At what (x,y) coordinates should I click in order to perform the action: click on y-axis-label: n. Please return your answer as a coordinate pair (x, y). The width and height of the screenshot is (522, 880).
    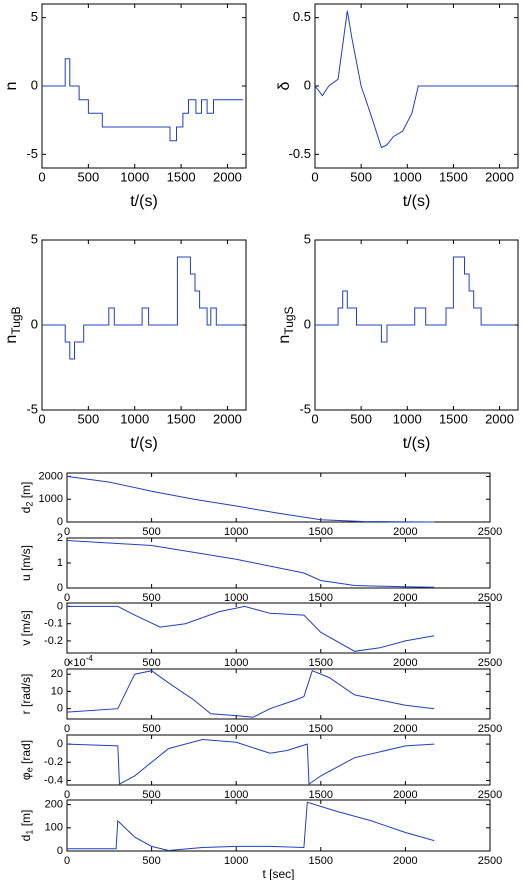
    Looking at the image, I should click on (11, 86).